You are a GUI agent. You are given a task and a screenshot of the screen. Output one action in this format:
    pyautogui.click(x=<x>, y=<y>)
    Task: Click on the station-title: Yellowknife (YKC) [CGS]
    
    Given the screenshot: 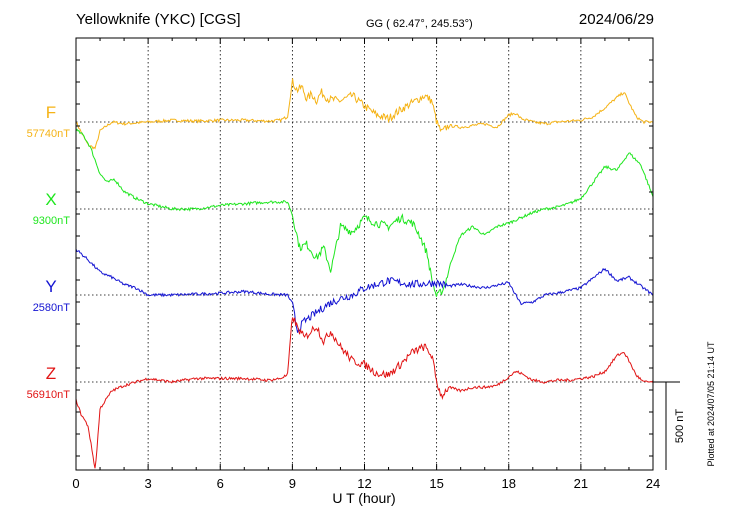 What is the action you would take?
    pyautogui.click(x=158, y=19)
    